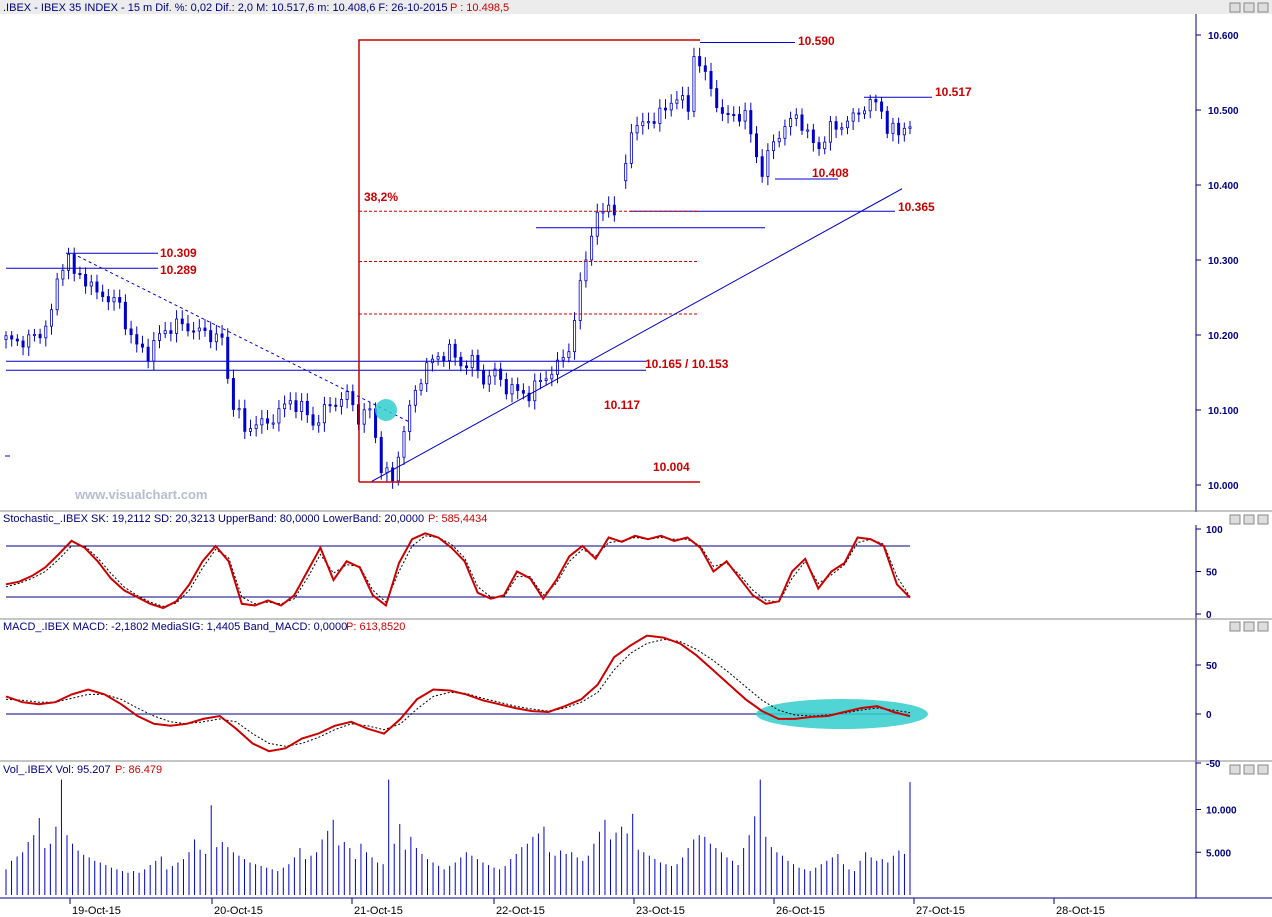 The width and height of the screenshot is (1272, 917). I want to click on window-buttons-main, so click(1249, 7).